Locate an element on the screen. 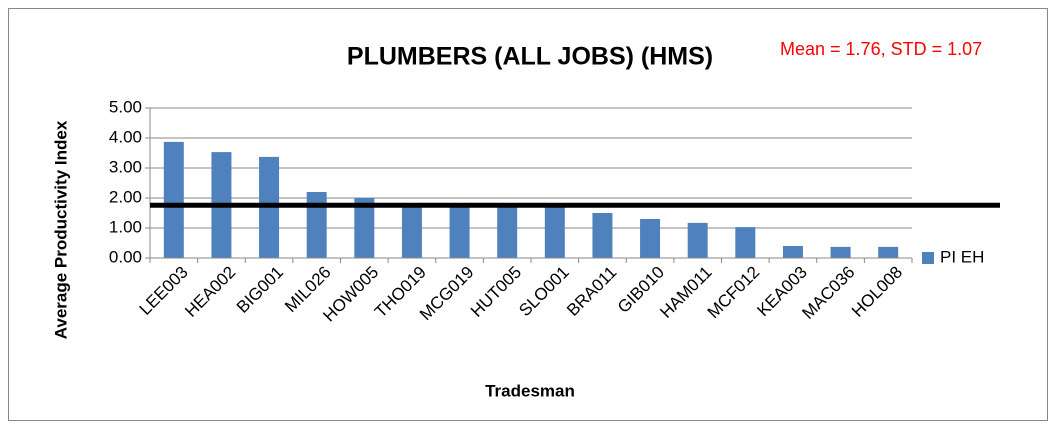 The width and height of the screenshot is (1056, 432). legend-label: PI EH is located at coordinates (962, 256).